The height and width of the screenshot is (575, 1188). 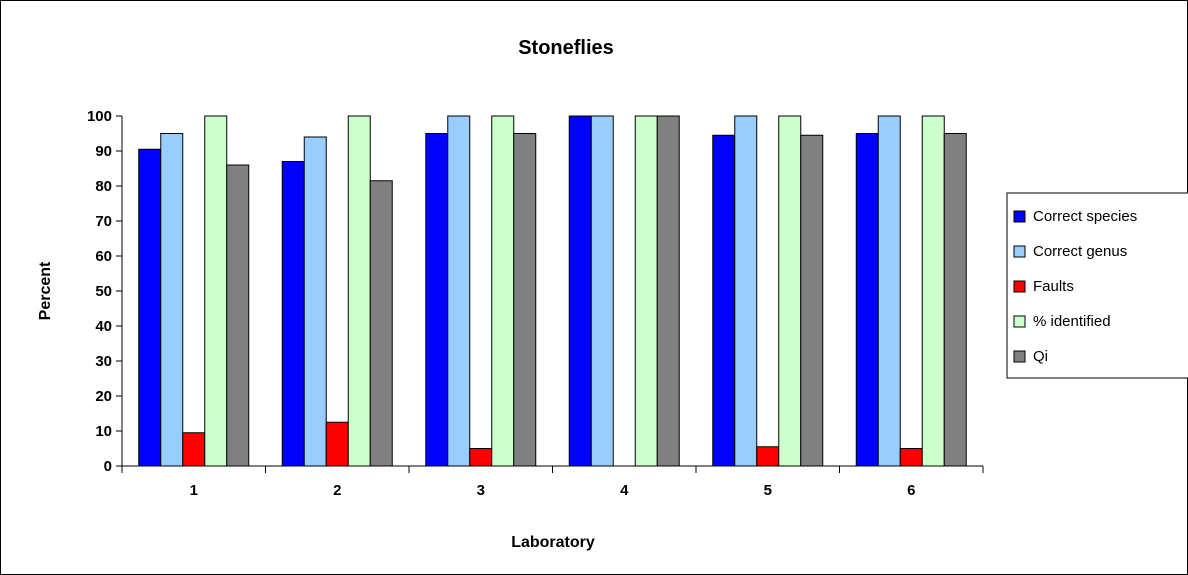 What do you see at coordinates (337, 490) in the screenshot?
I see `x-tick-label: 2` at bounding box center [337, 490].